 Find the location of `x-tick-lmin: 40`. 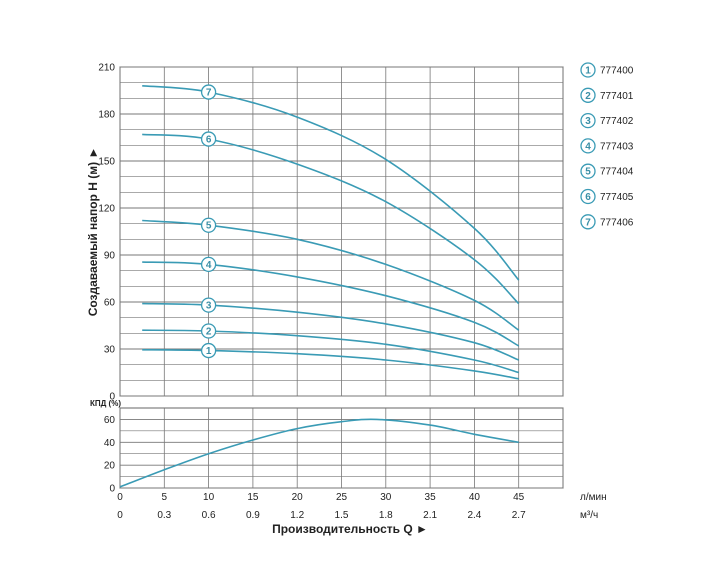

x-tick-lmin: 40 is located at coordinates (475, 497).